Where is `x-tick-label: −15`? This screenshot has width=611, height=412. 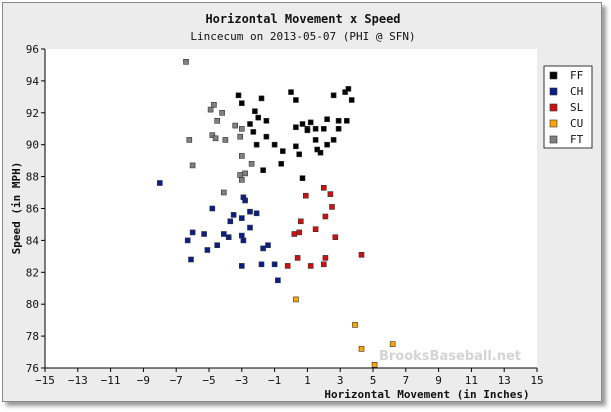
x-tick-label: −15 is located at coordinates (45, 380).